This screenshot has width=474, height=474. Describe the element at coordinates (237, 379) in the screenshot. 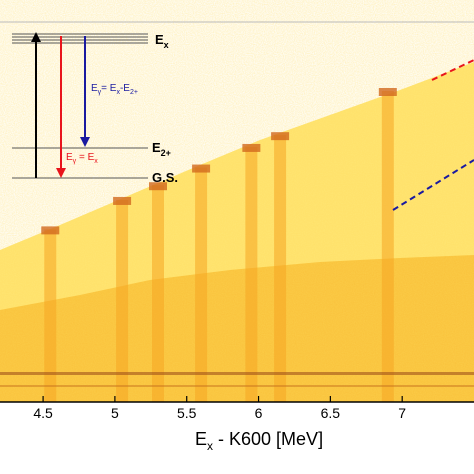

I see `horizontal-bands` at that location.